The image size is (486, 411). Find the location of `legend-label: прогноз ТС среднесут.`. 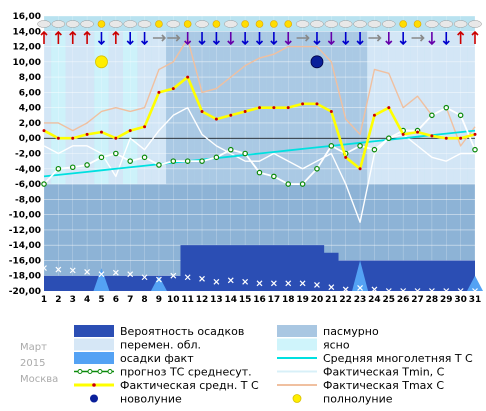

legend-label: прогноз ТС среднесут. is located at coordinates (186, 372).